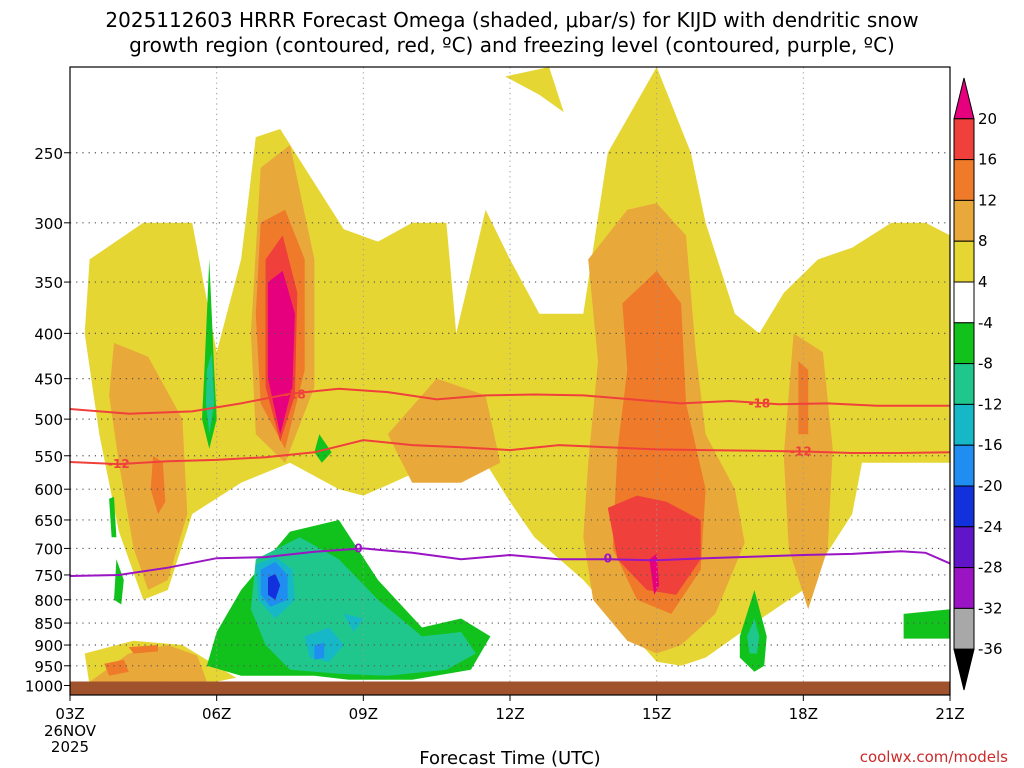  What do you see at coordinates (353, 622) in the screenshot?
I see `omega-shade-neg12` at bounding box center [353, 622].